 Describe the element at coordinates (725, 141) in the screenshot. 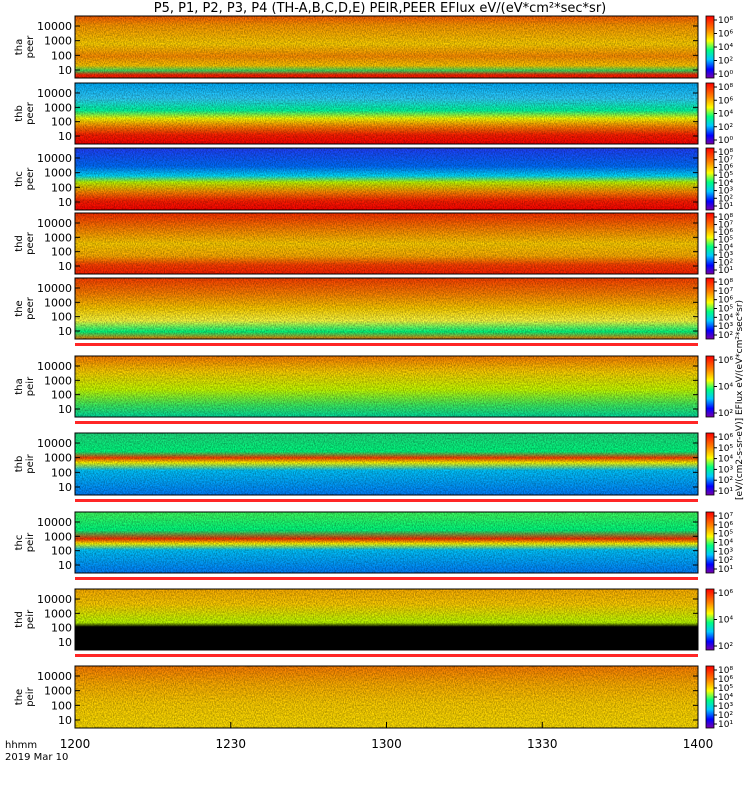

I see `colorbar-tick-label: 10⁰` at that location.